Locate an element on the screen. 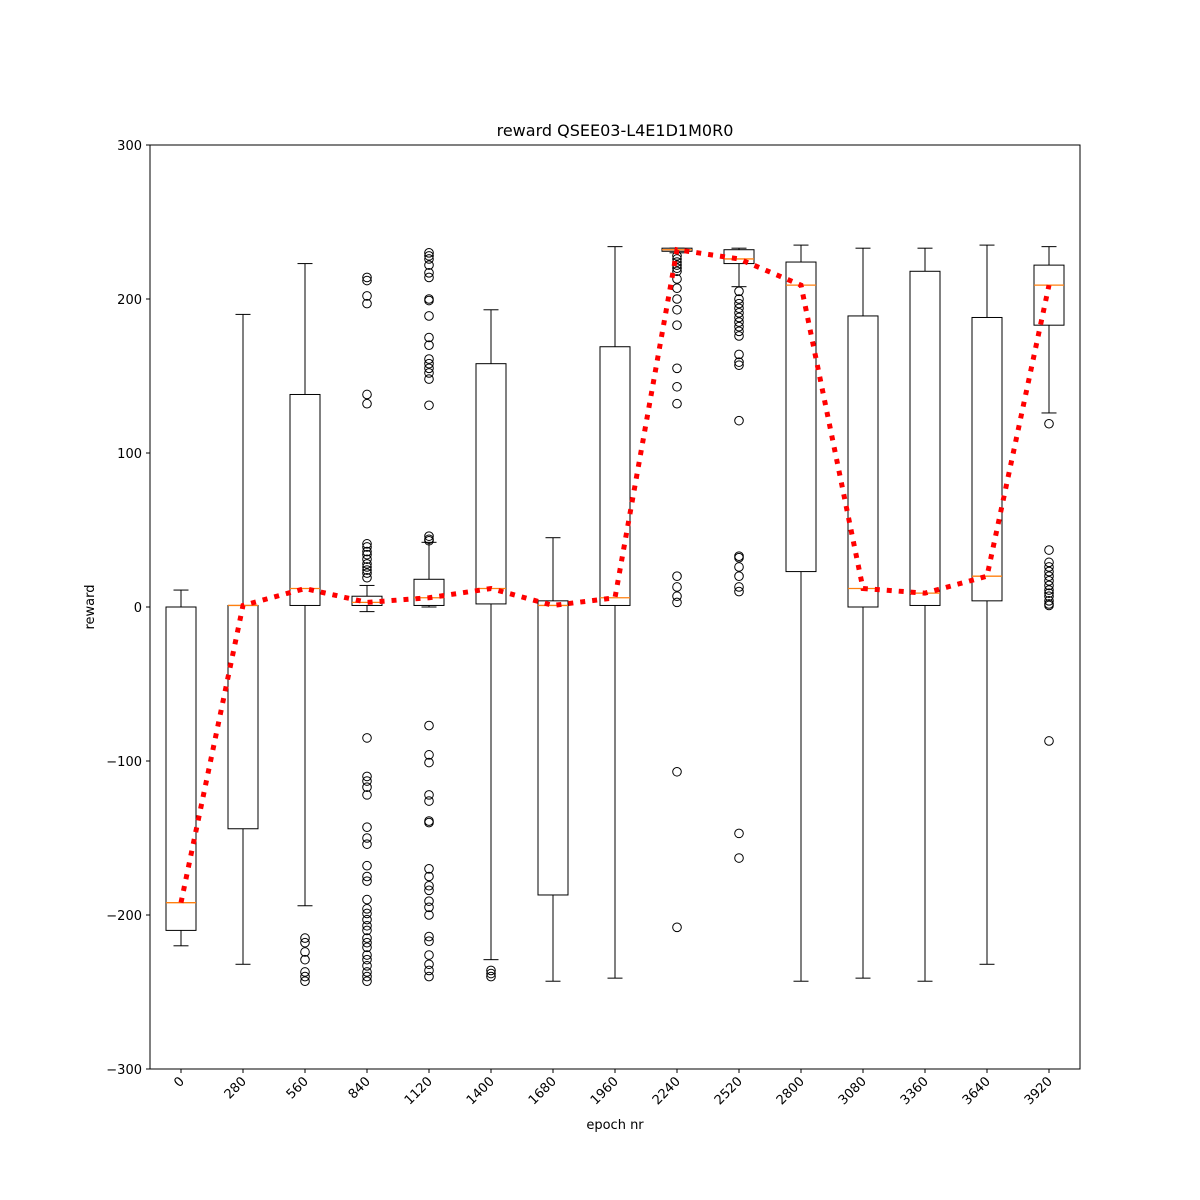 The image size is (1200, 1200). y-tick-label: 0 is located at coordinates (138, 608).